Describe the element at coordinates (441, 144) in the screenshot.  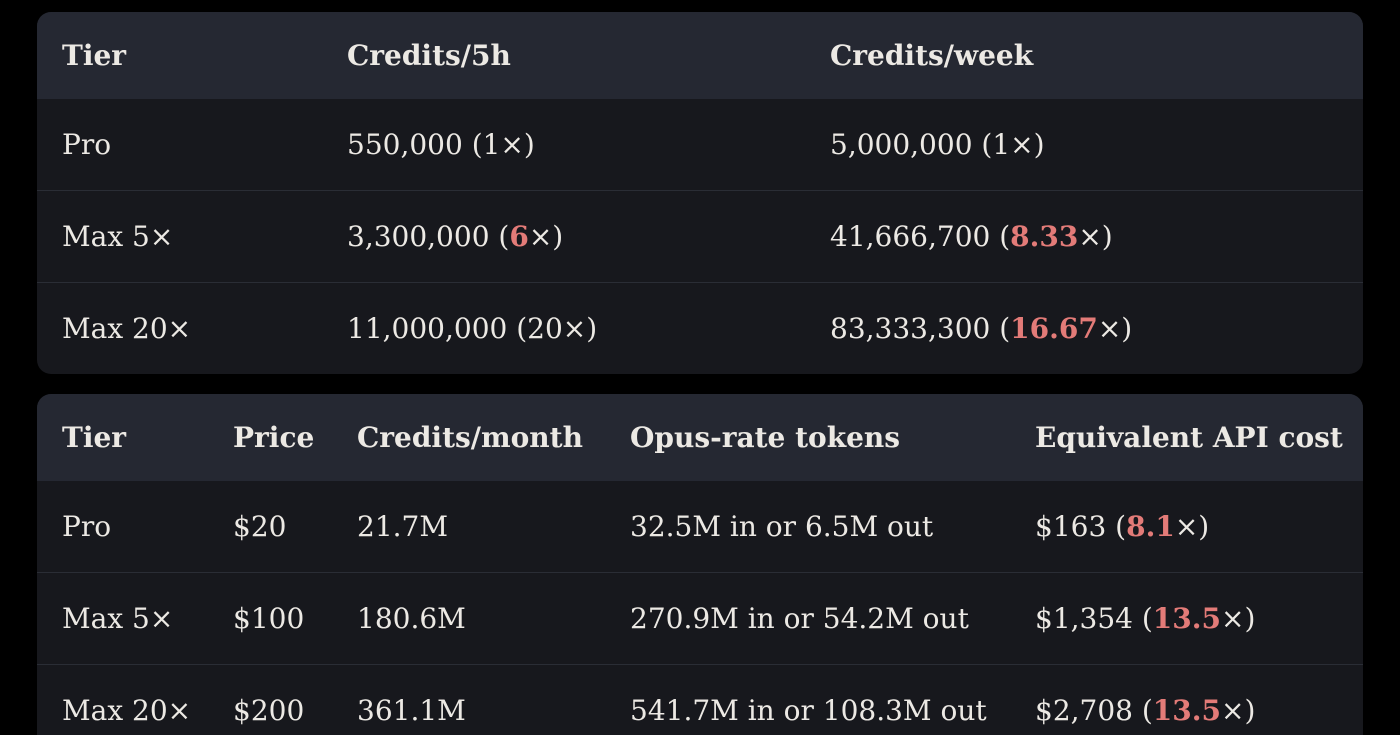
I see `cell-text: 550,000 (1×)` at that location.